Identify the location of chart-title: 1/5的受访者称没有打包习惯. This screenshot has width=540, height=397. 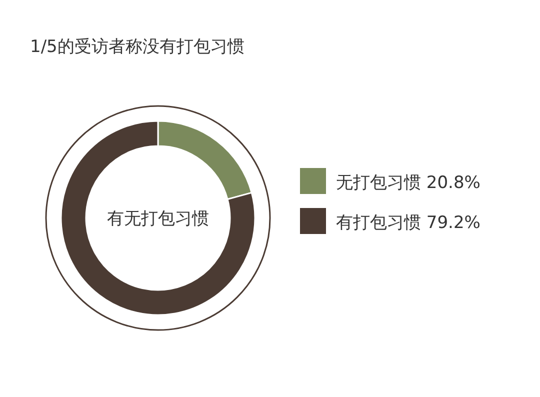
(137, 47).